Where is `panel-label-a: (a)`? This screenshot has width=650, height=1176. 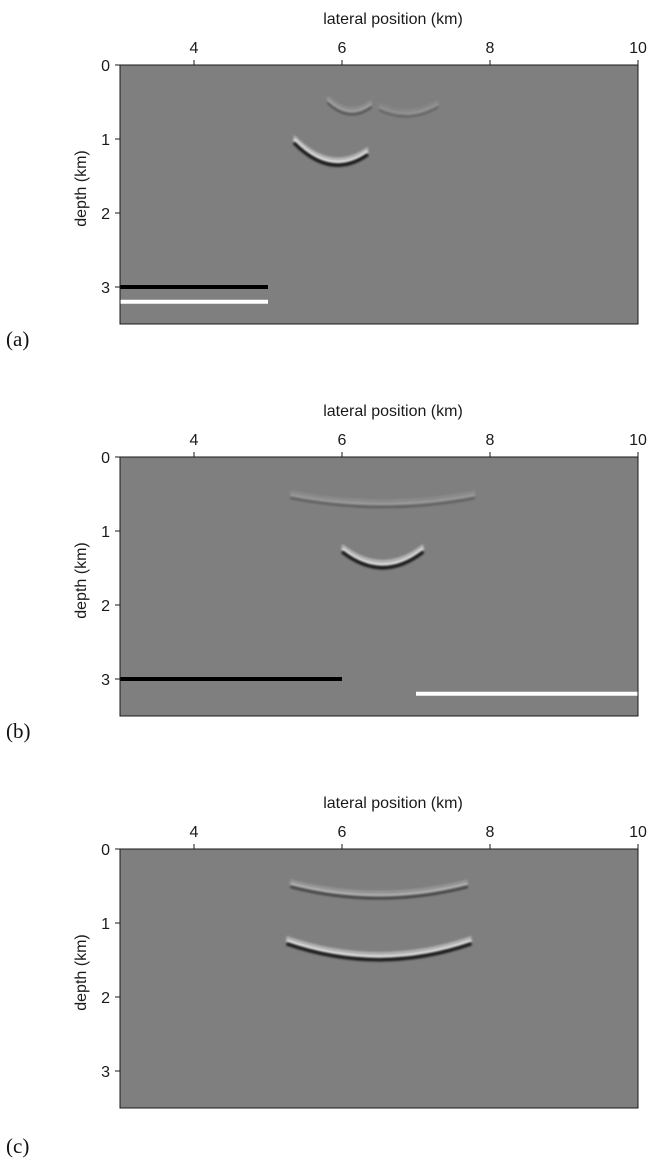
panel-label-a: (a) is located at coordinates (18, 339).